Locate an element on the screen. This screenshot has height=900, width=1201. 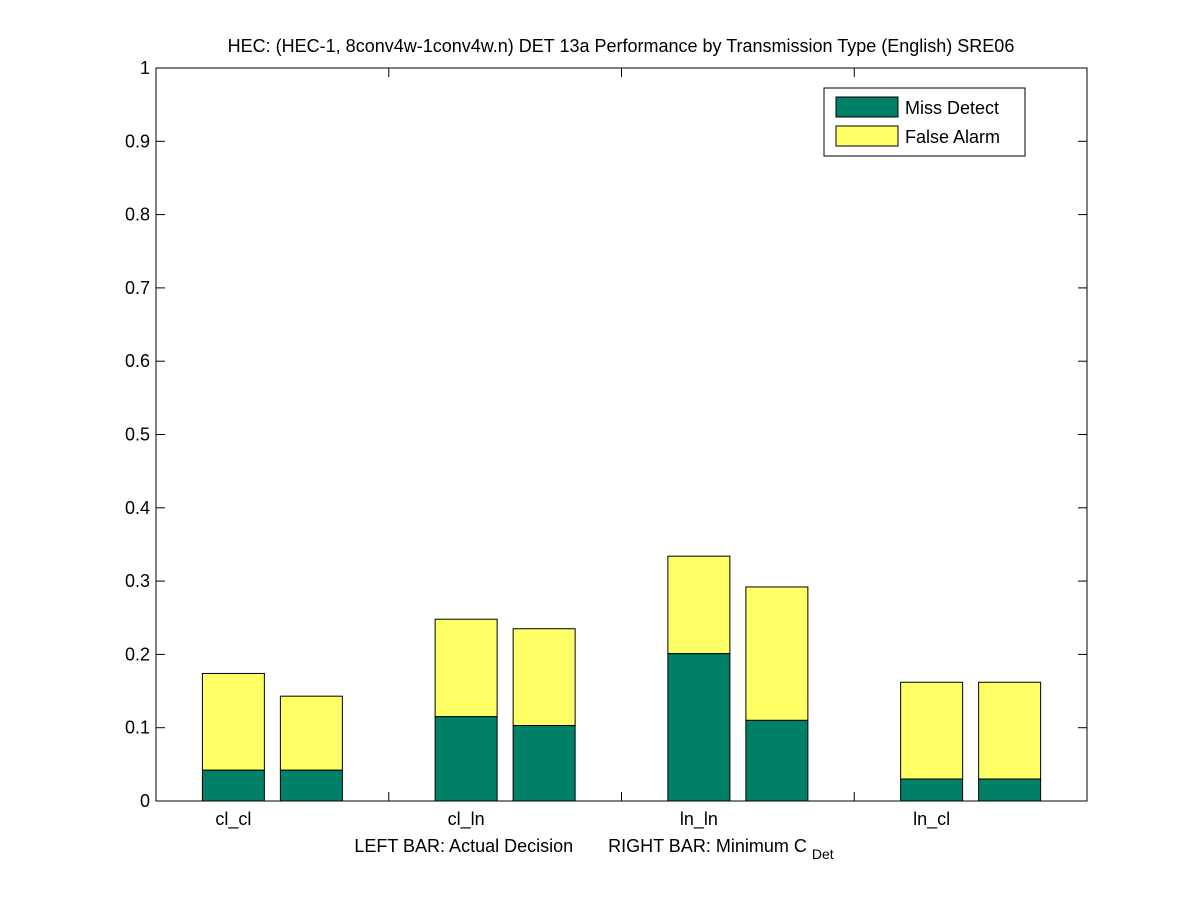
x-tick-label: ln_cl is located at coordinates (931, 819).